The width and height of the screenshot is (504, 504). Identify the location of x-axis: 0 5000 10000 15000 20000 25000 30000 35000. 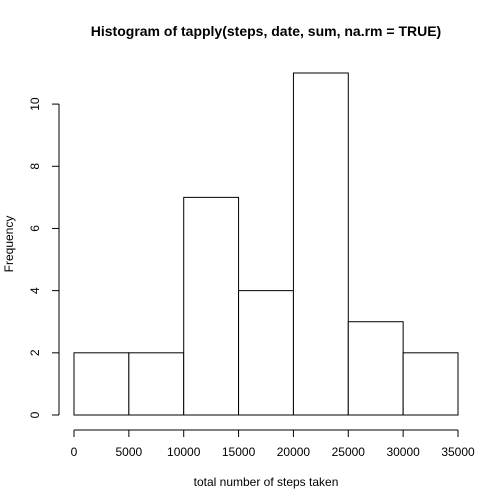
(273, 444).